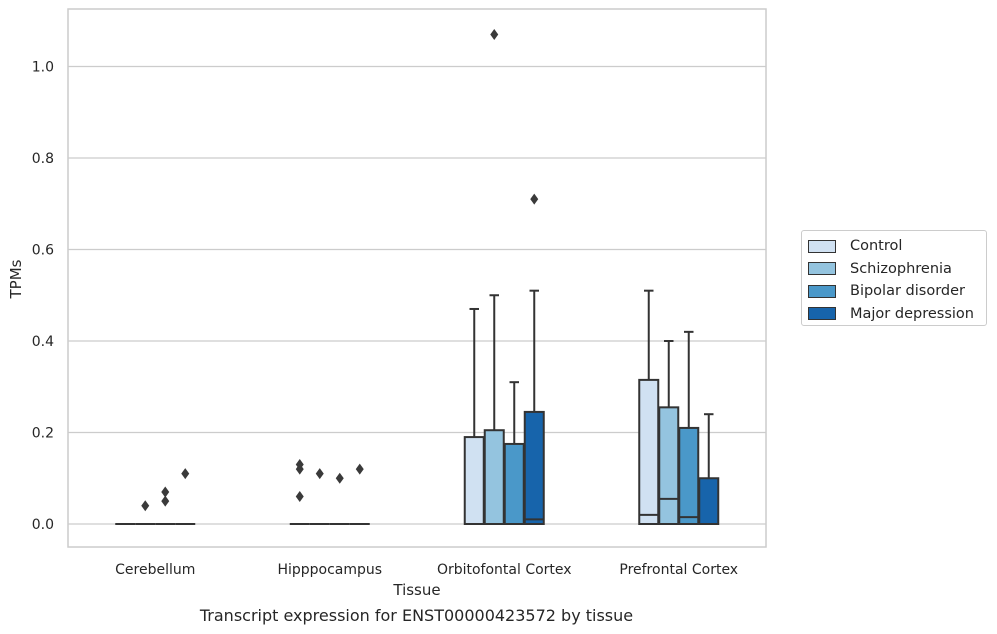 This screenshot has width=997, height=634. What do you see at coordinates (876, 246) in the screenshot?
I see `legend-label: Control` at bounding box center [876, 246].